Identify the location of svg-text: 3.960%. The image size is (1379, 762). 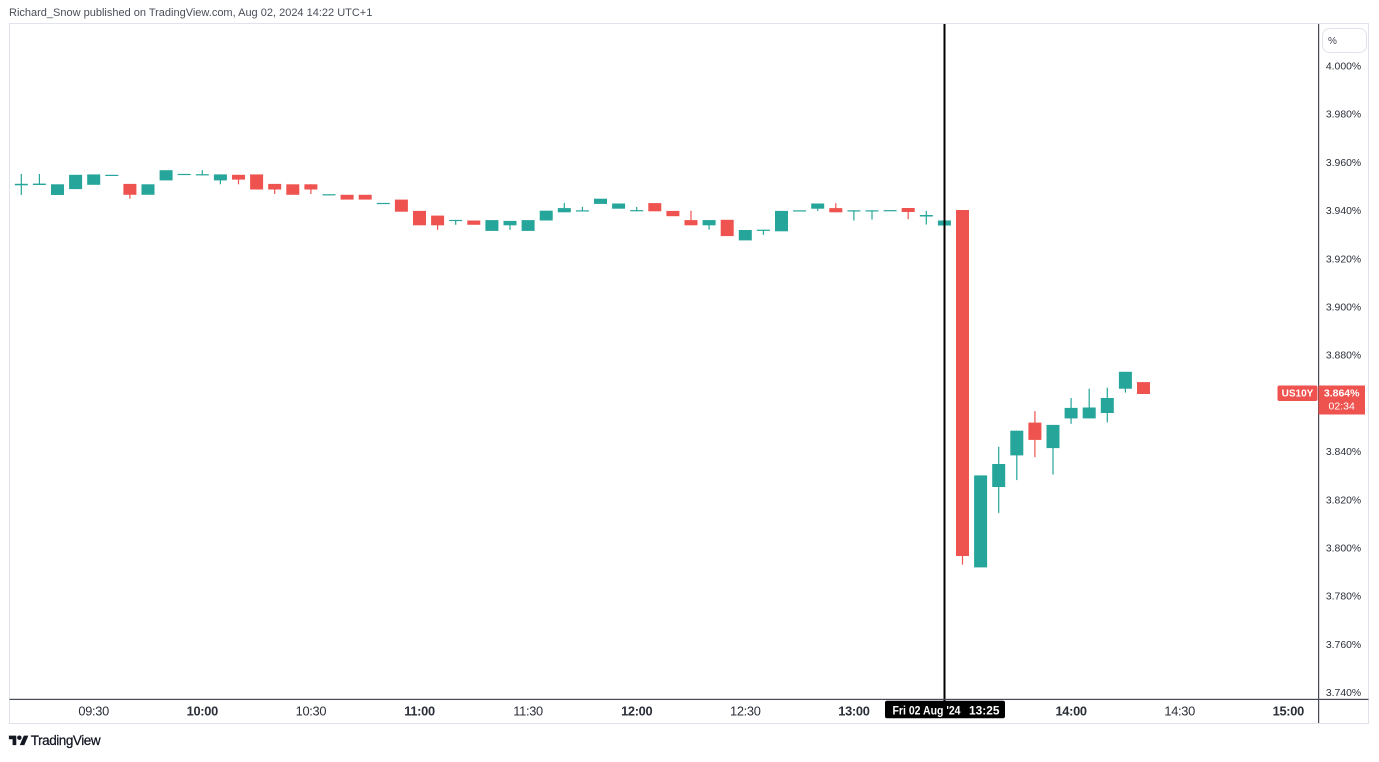
(1343, 163).